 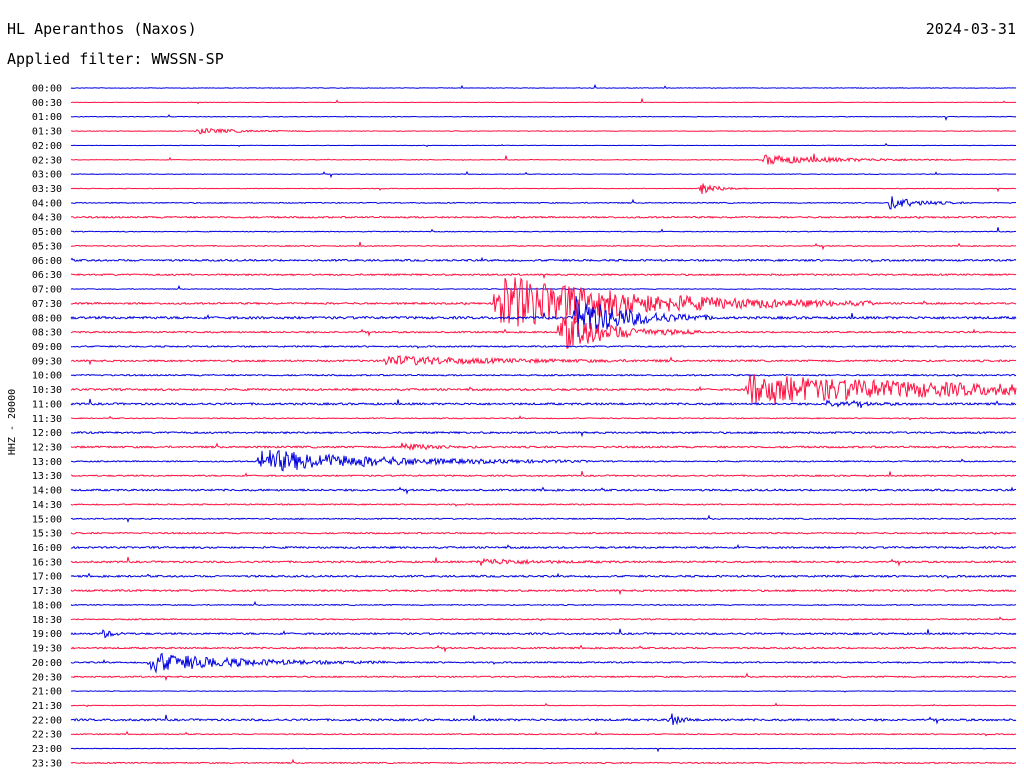 What do you see at coordinates (47, 132) in the screenshot?
I see `row-time-label: 01:30` at bounding box center [47, 132].